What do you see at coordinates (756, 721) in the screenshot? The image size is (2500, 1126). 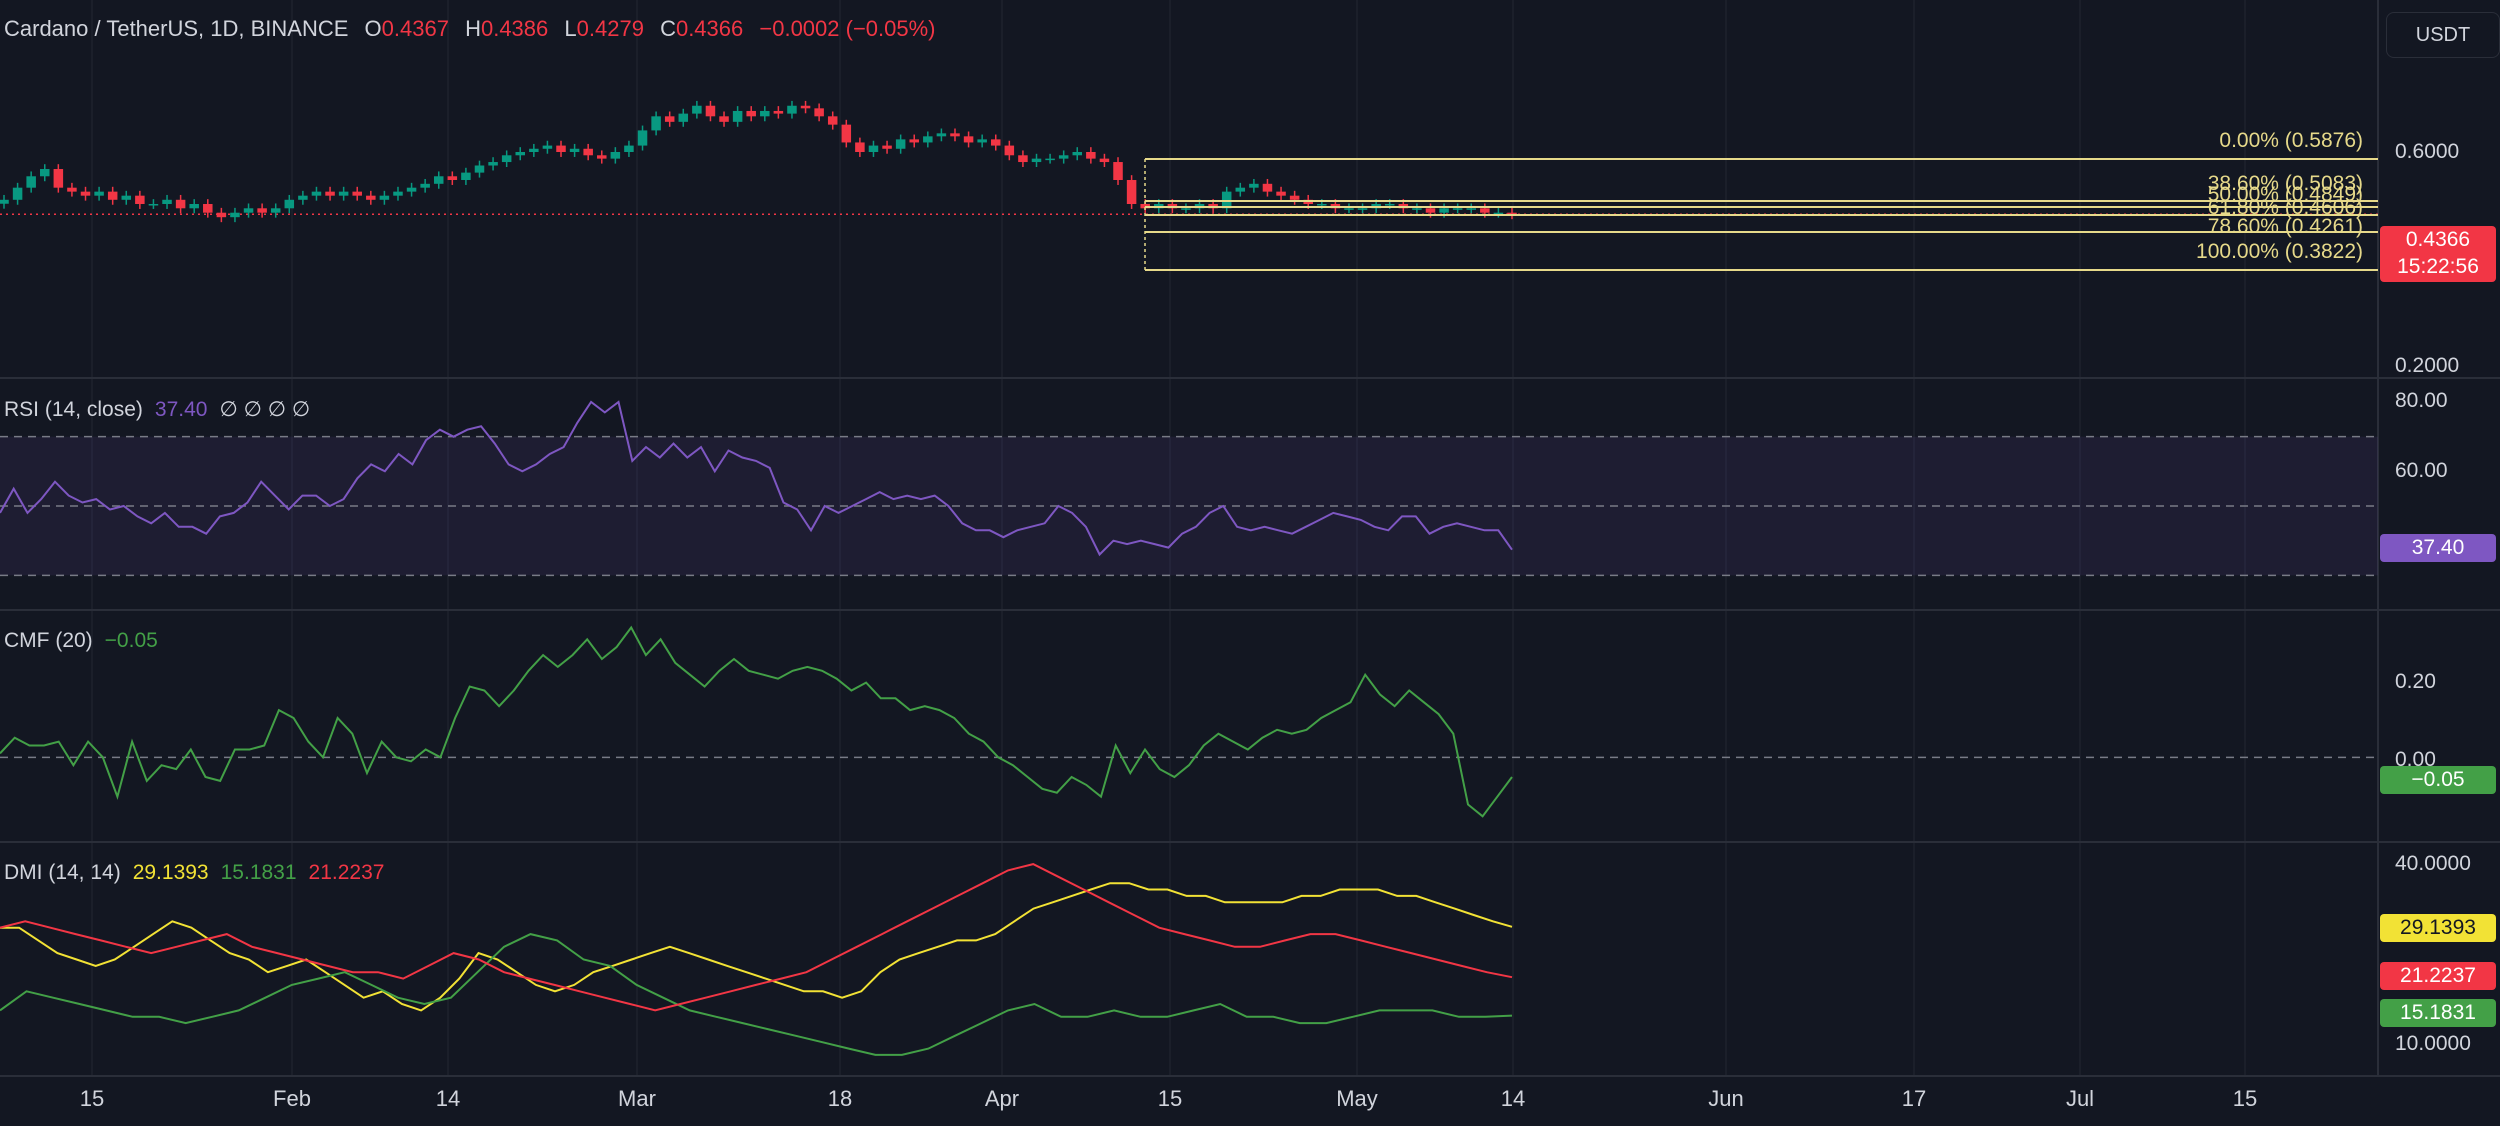 I see `cmf-line` at bounding box center [756, 721].